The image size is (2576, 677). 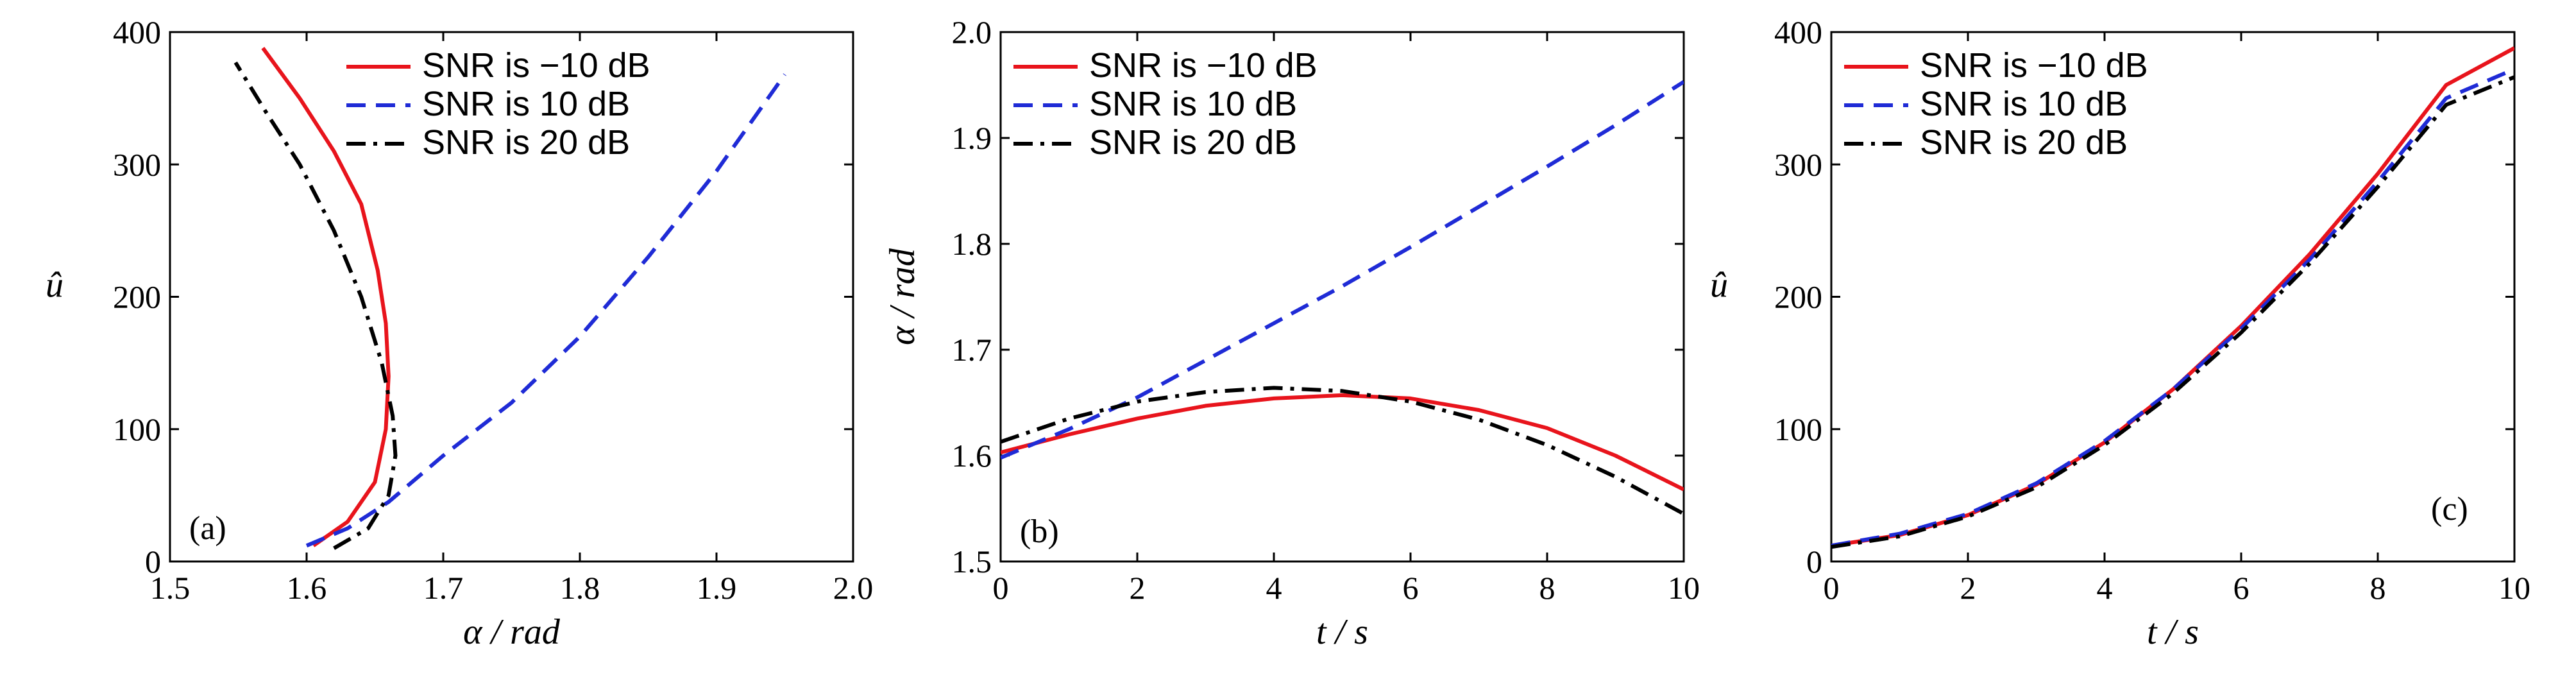 I want to click on x-tick-label: 1.8, so click(x=580, y=588).